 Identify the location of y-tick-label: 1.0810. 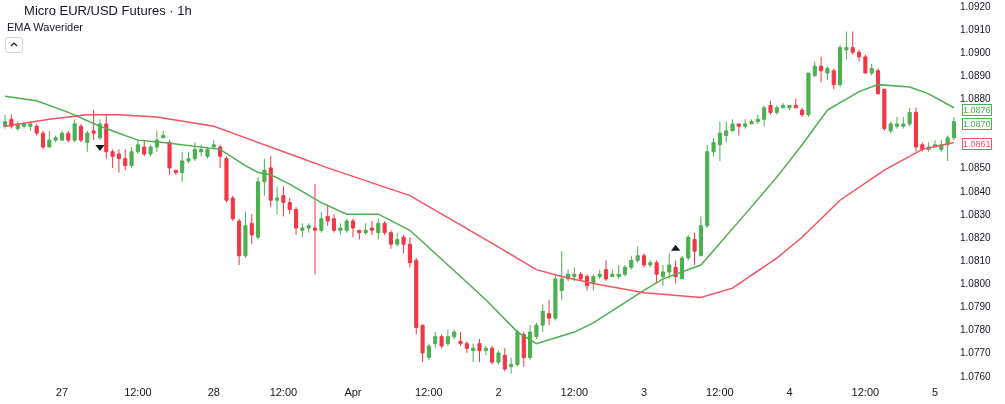
(976, 260).